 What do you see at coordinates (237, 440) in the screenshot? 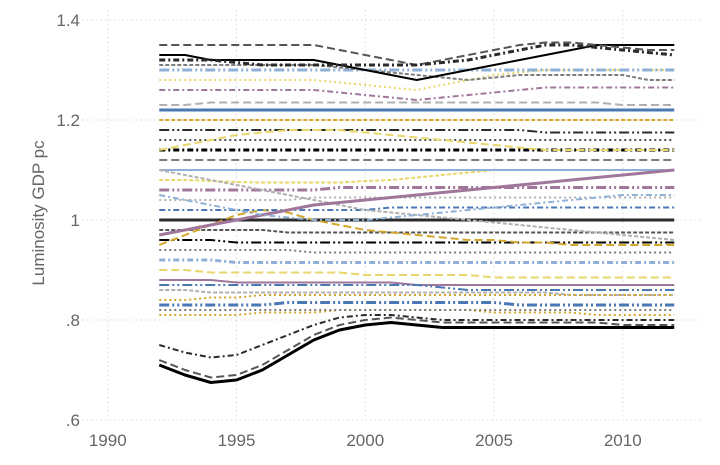
I see `x-tick-label: 1995` at bounding box center [237, 440].